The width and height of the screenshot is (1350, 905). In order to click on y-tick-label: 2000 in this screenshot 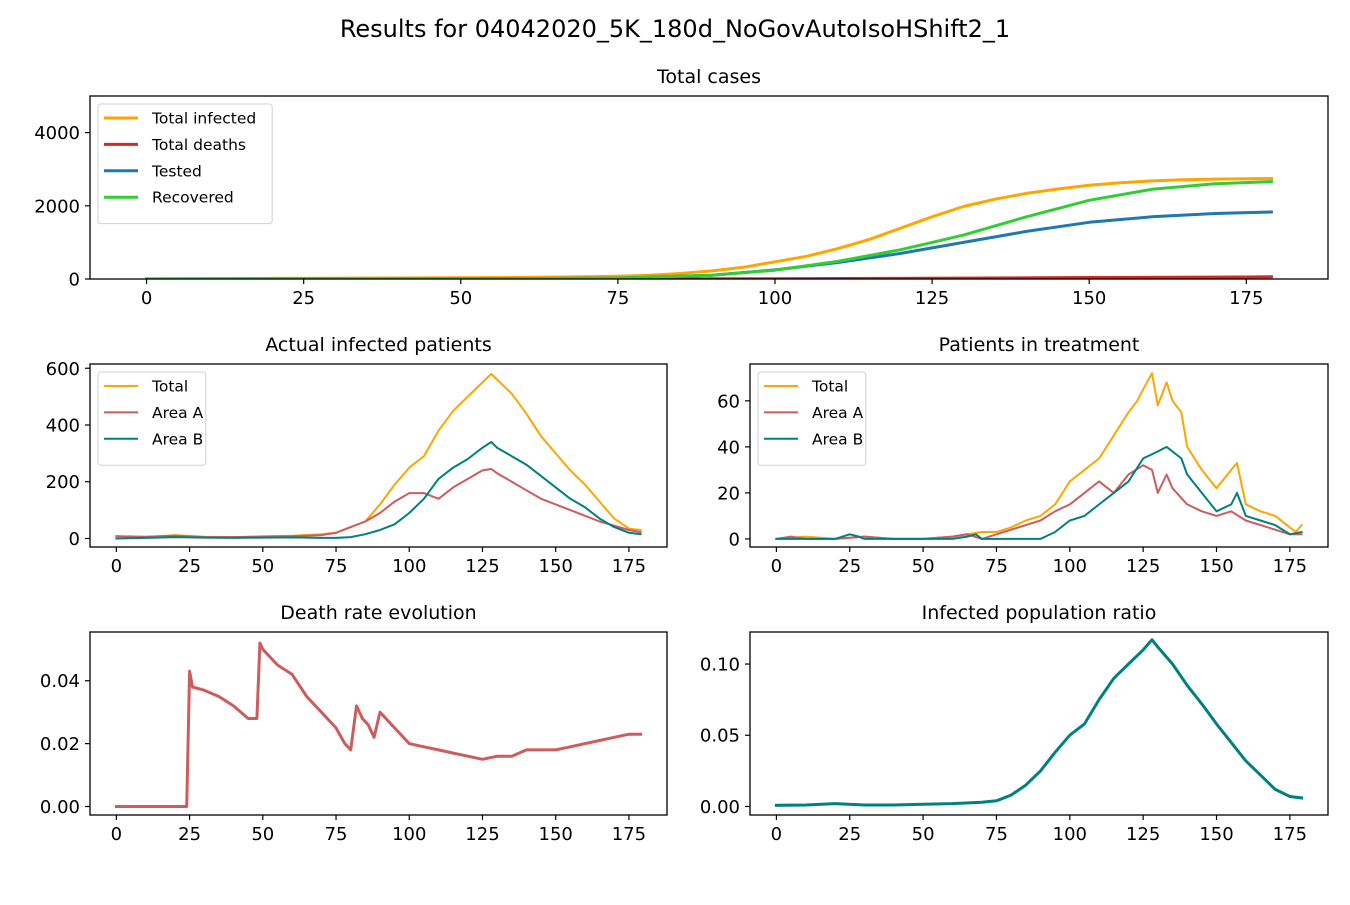, I will do `click(57, 206)`.